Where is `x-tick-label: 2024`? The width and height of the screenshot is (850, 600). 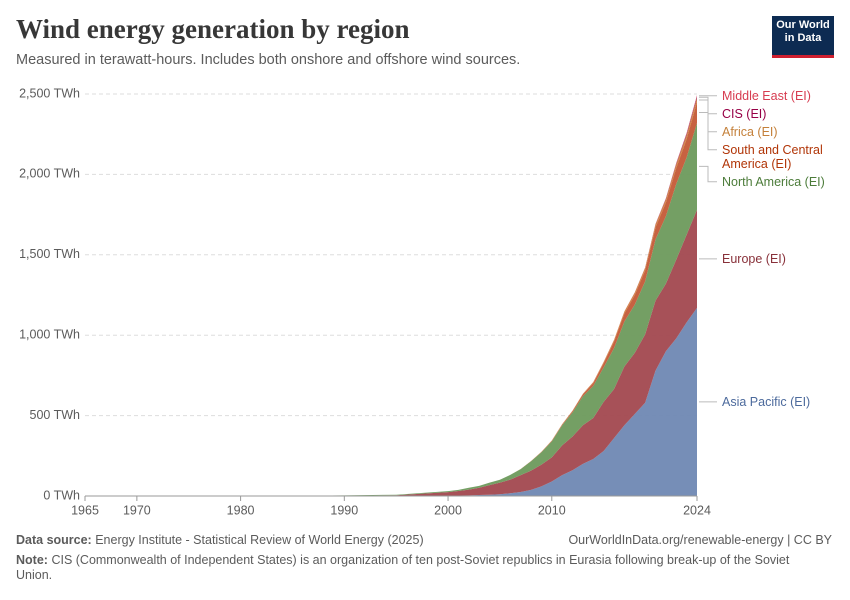 x-tick-label: 2024 is located at coordinates (697, 510).